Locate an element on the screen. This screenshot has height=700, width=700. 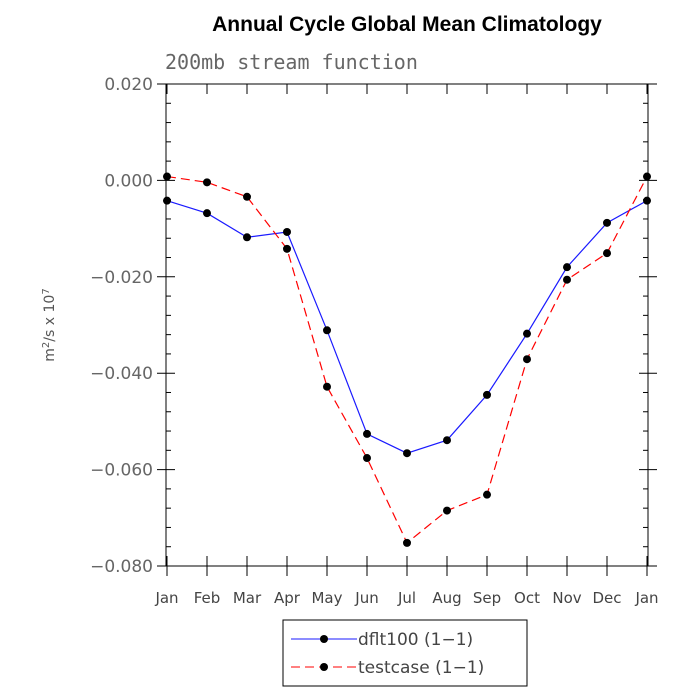
y-axis-label-sup2: 7 is located at coordinates (46, 291).